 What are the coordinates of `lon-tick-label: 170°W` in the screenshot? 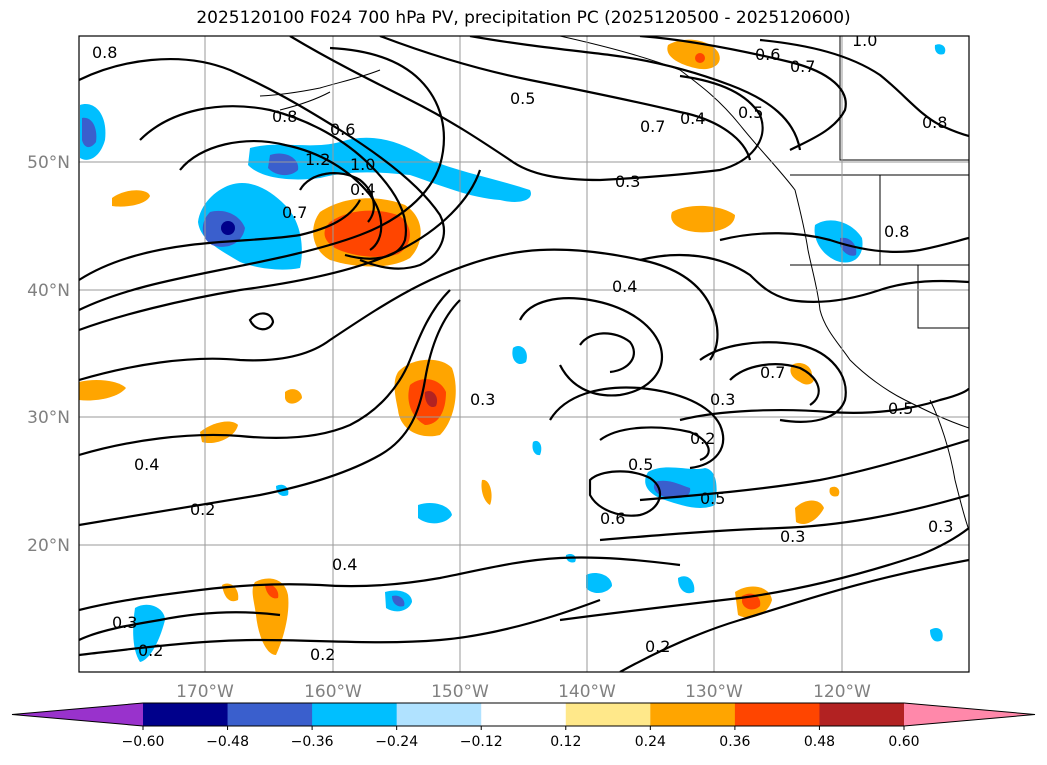 It's located at (205, 692).